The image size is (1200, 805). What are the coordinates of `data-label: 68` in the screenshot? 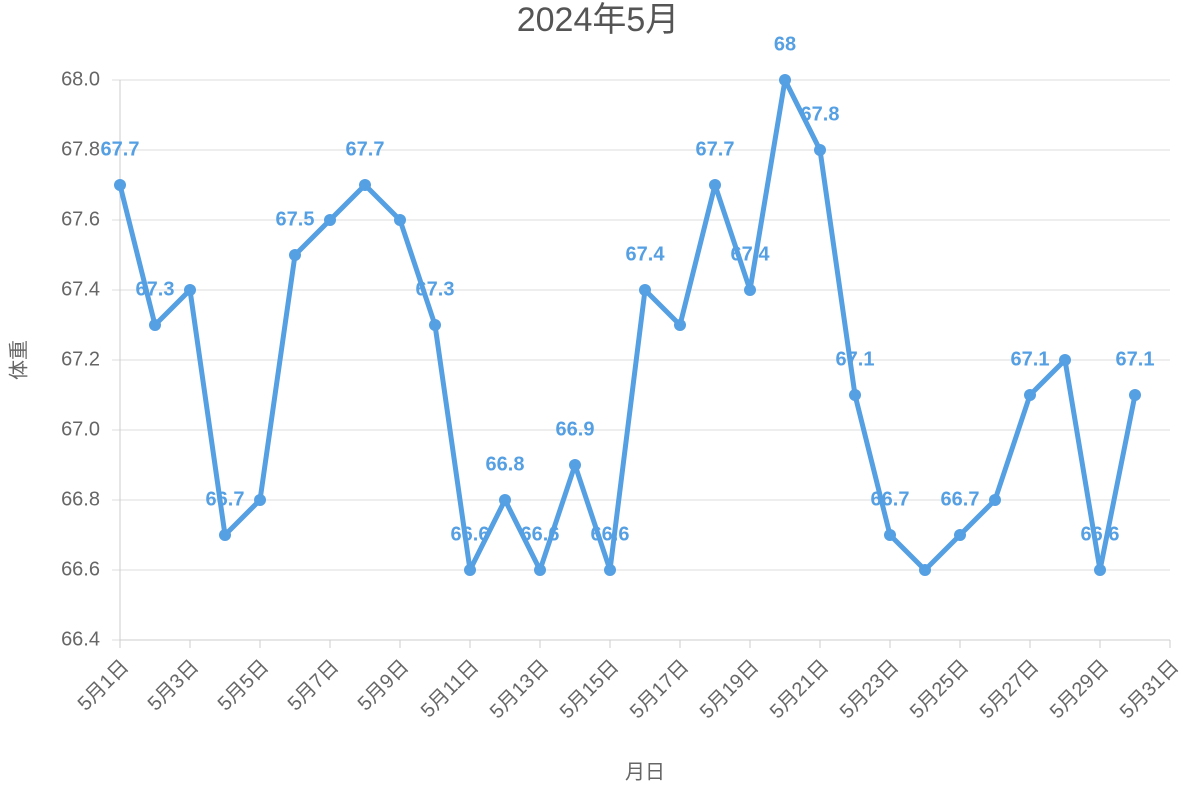 It's located at (785, 44).